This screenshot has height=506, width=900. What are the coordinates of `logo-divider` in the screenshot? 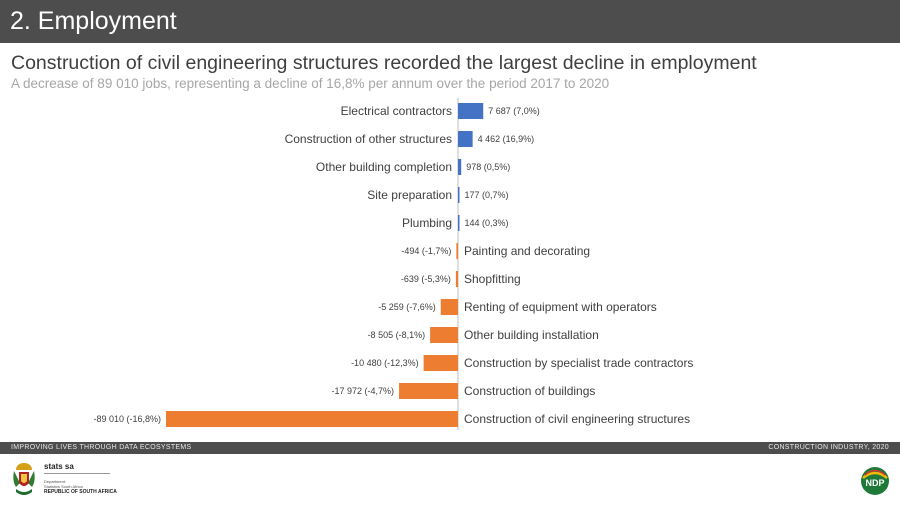 It's located at (77, 473).